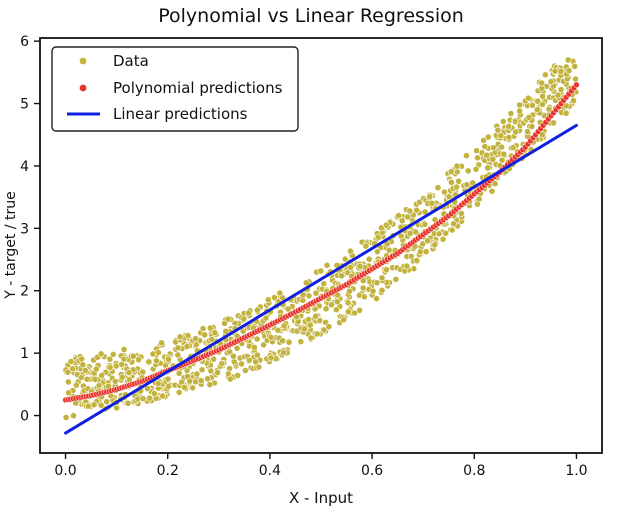  What do you see at coordinates (270, 471) in the screenshot?
I see `x-tick-label: 0.4` at bounding box center [270, 471].